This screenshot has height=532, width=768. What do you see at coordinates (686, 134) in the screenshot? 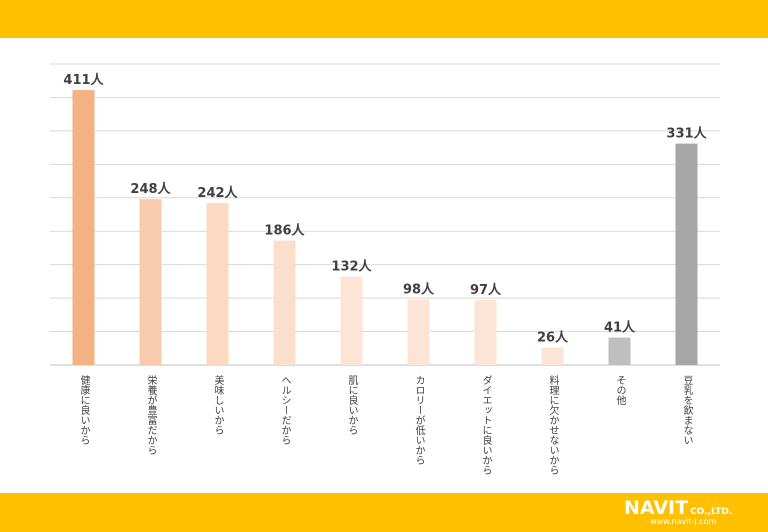
I see `data-label: 331人` at bounding box center [686, 134].